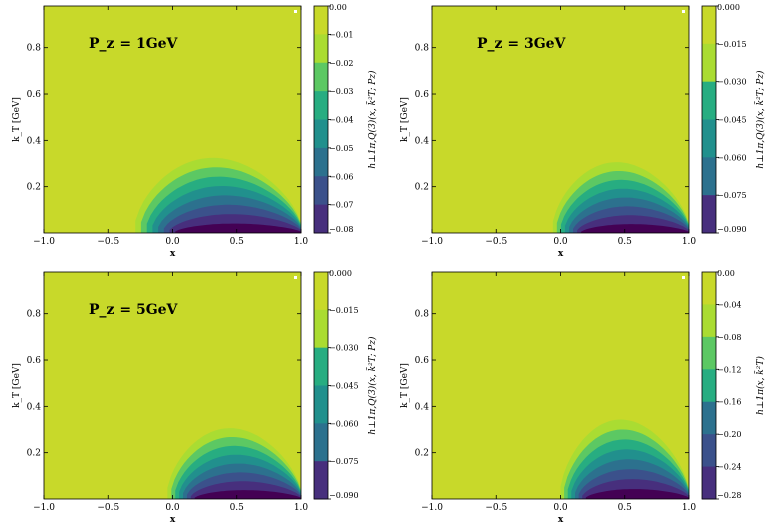  What do you see at coordinates (726, 273) in the screenshot?
I see `colorbar-tick-label: 0.00` at bounding box center [726, 273].